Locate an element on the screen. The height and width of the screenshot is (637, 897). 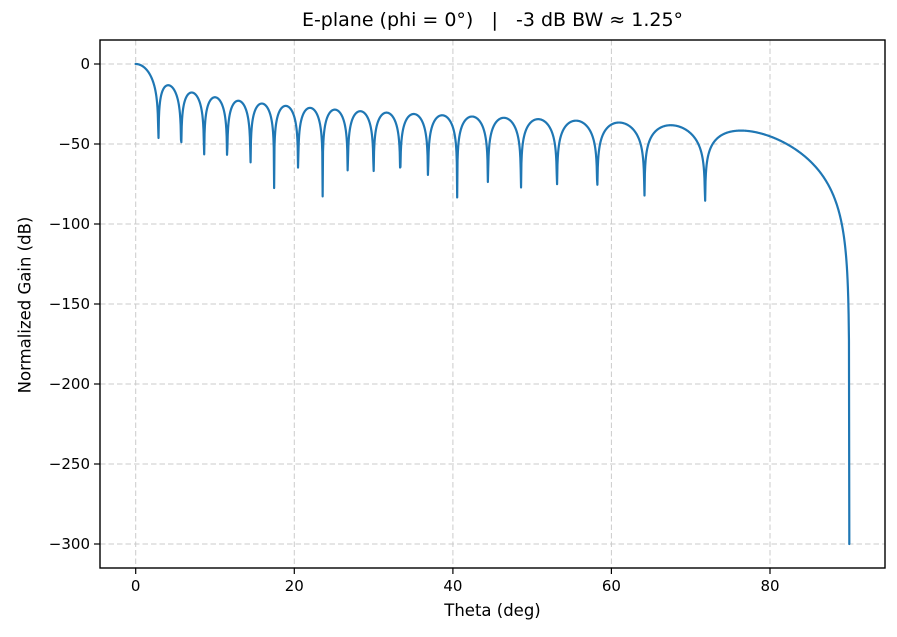
x-tick-label: 60 is located at coordinates (611, 586).